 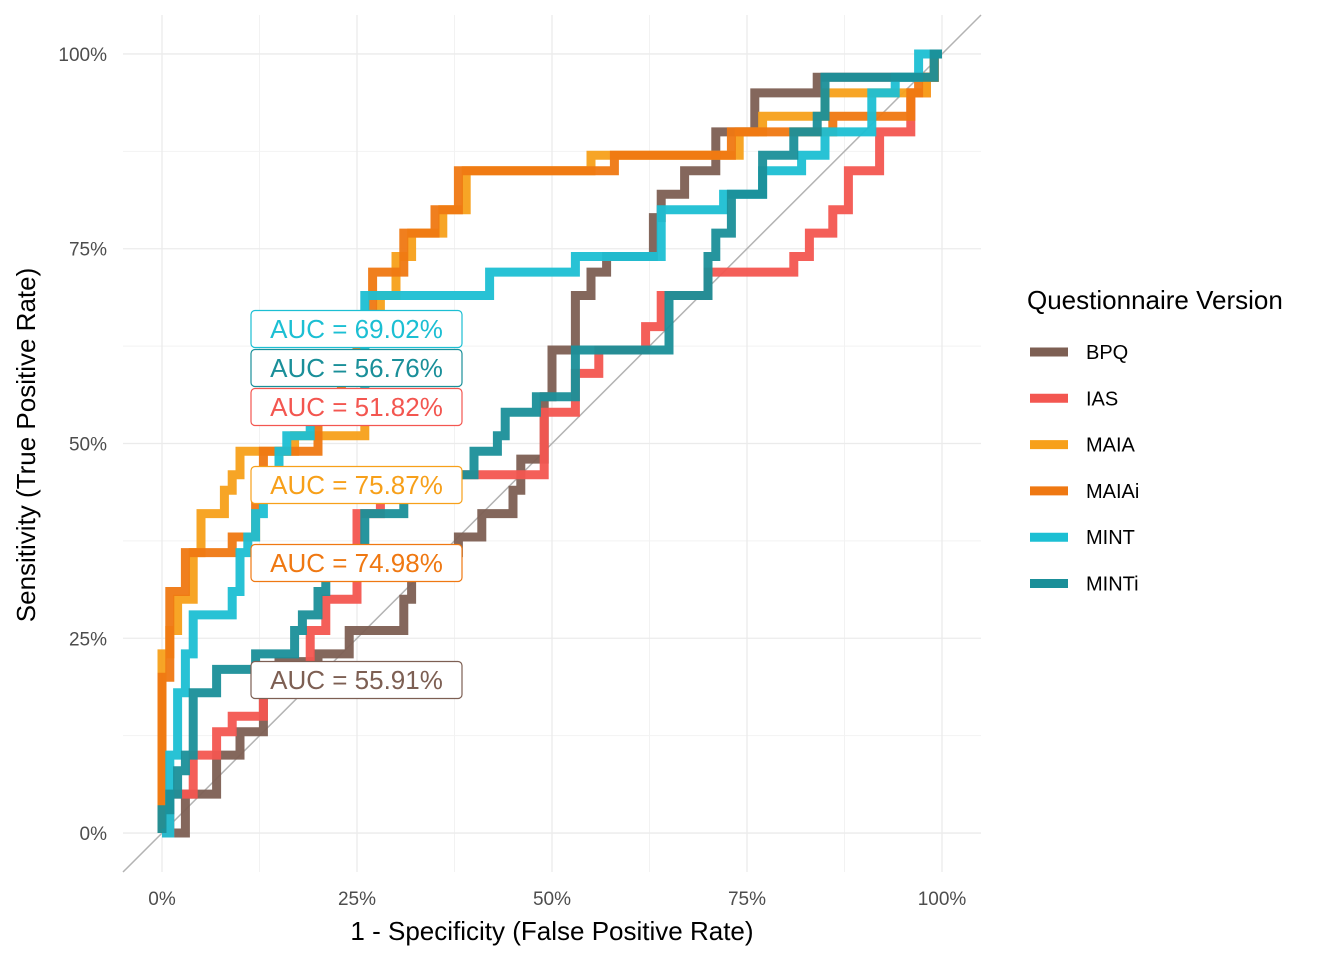 What do you see at coordinates (162, 899) in the screenshot?
I see `x-tick-label: 0%` at bounding box center [162, 899].